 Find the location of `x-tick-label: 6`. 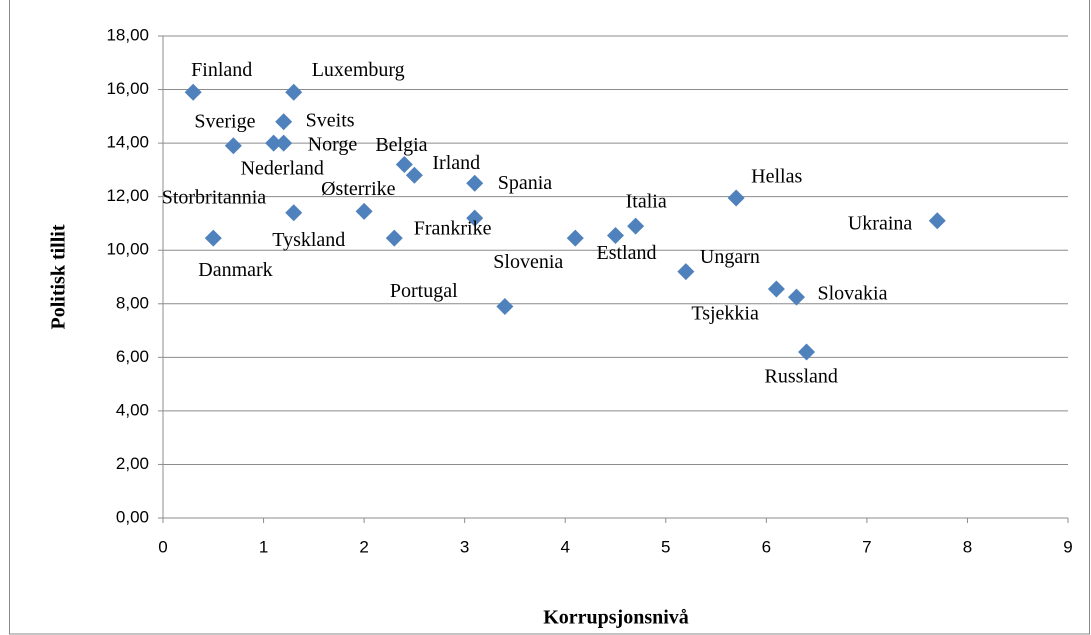

x-tick-label: 6 is located at coordinates (766, 546).